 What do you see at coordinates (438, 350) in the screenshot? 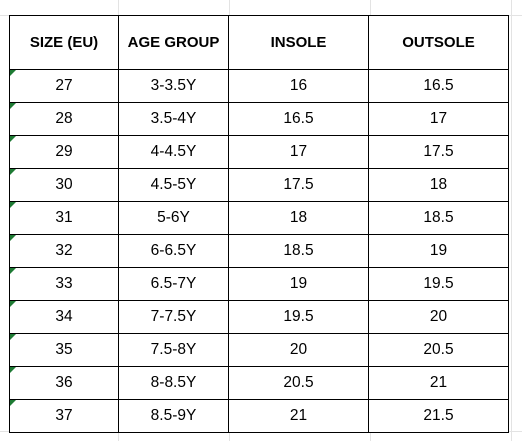
I see `outsole-cell: 20.5` at bounding box center [438, 350].